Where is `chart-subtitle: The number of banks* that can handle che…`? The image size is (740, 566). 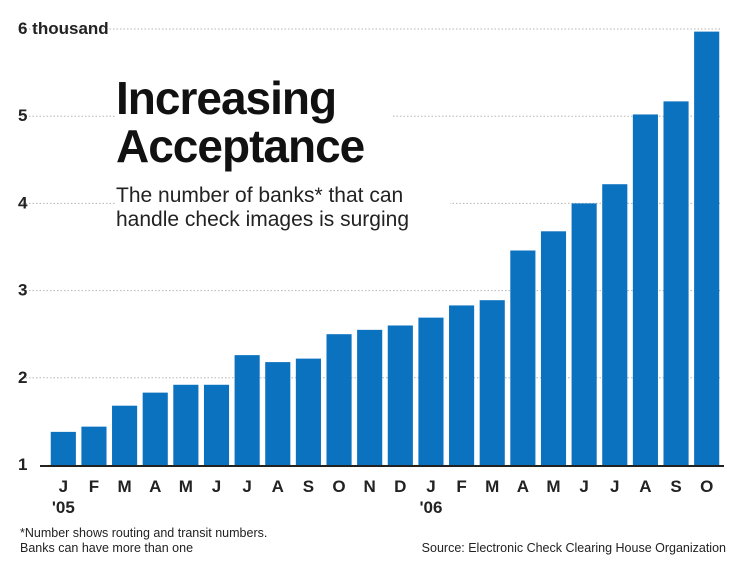 chart-subtitle: The number of banks* that can handle che… is located at coordinates (283, 209).